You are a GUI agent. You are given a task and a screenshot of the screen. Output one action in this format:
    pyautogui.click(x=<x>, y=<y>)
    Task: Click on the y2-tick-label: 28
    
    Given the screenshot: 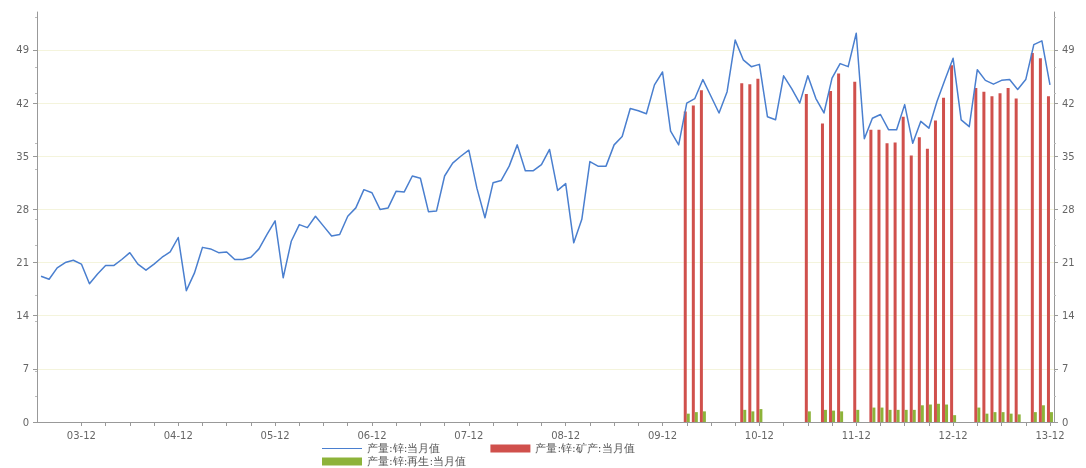 What is the action you would take?
    pyautogui.click(x=1068, y=209)
    